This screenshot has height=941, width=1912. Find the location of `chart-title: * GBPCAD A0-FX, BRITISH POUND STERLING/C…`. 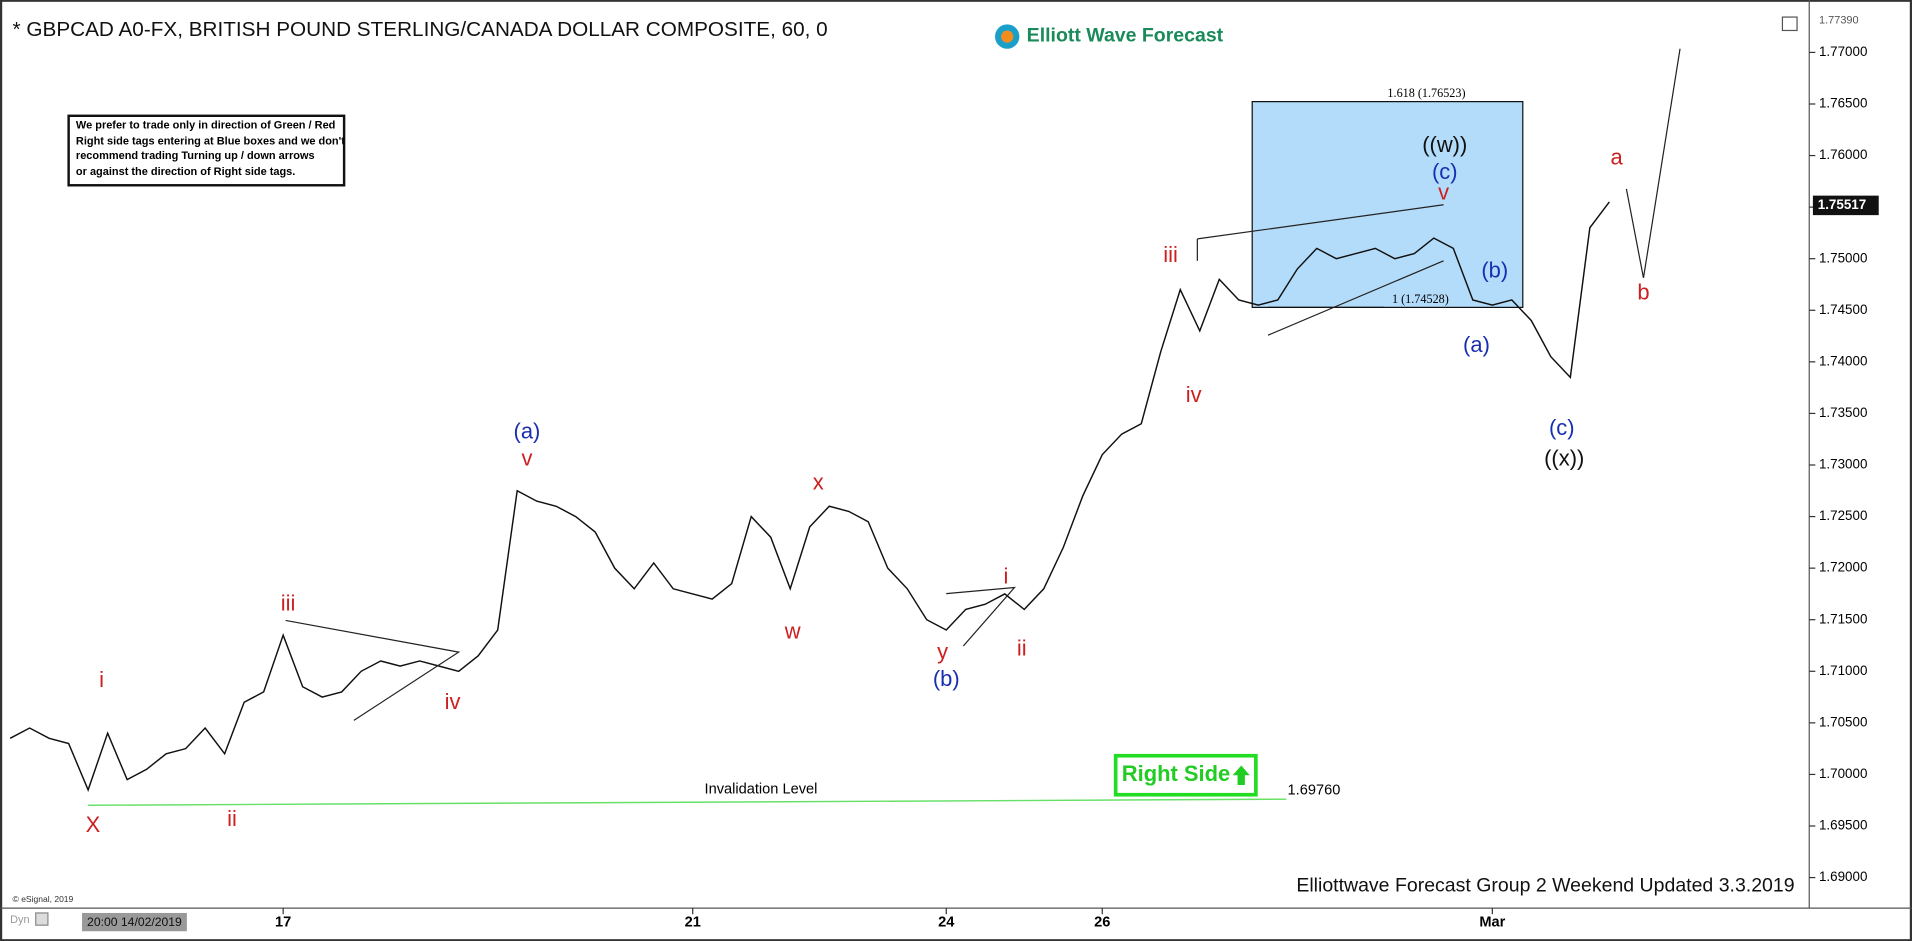

chart-title: * GBPCAD A0-FX, BRITISH POUND STERLING/C… is located at coordinates (420, 29).